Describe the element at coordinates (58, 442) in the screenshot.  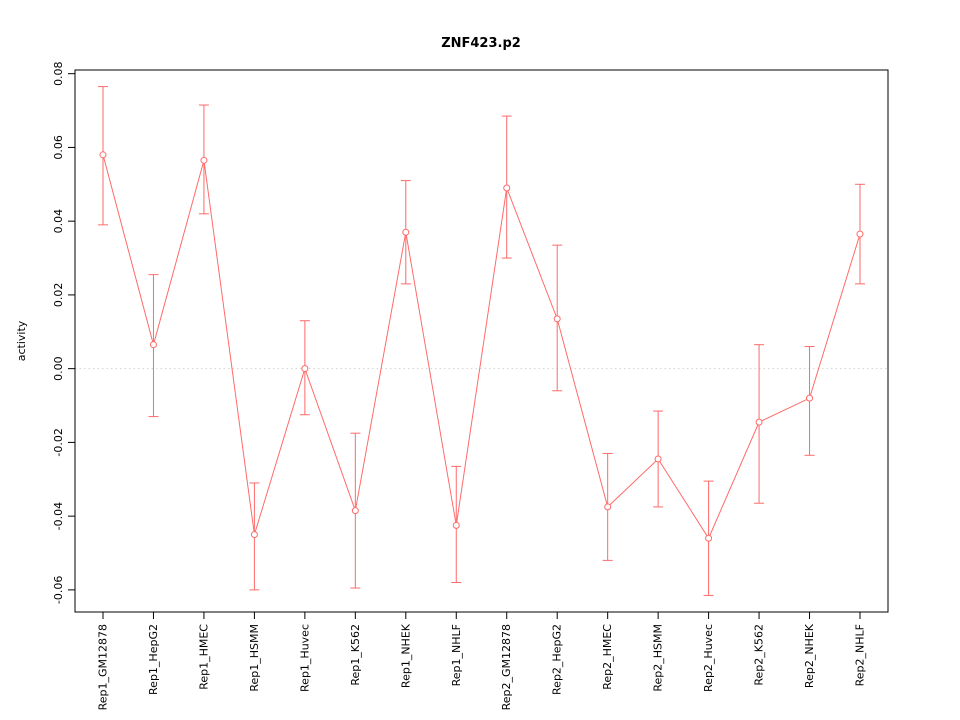
I see `y-tick-label: -0.02` at that location.